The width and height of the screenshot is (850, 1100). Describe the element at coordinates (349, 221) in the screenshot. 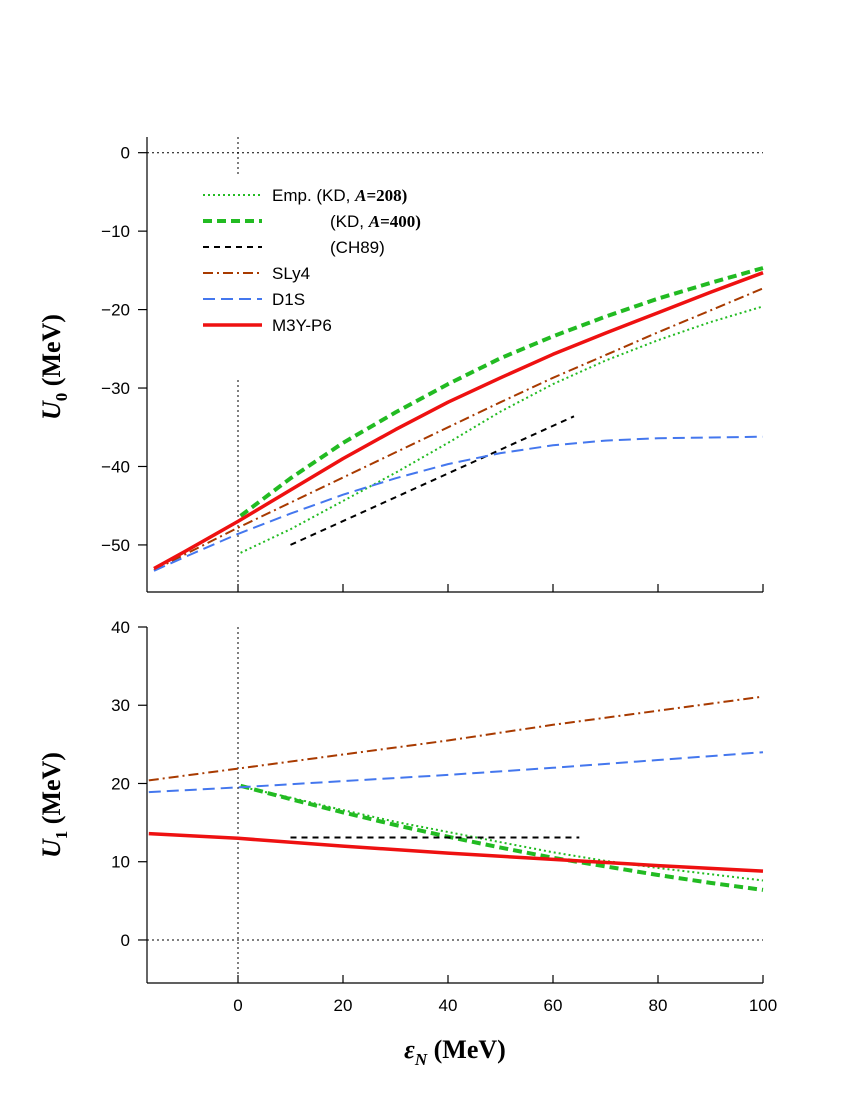

I see `legend-label-part: (KD,` at that location.